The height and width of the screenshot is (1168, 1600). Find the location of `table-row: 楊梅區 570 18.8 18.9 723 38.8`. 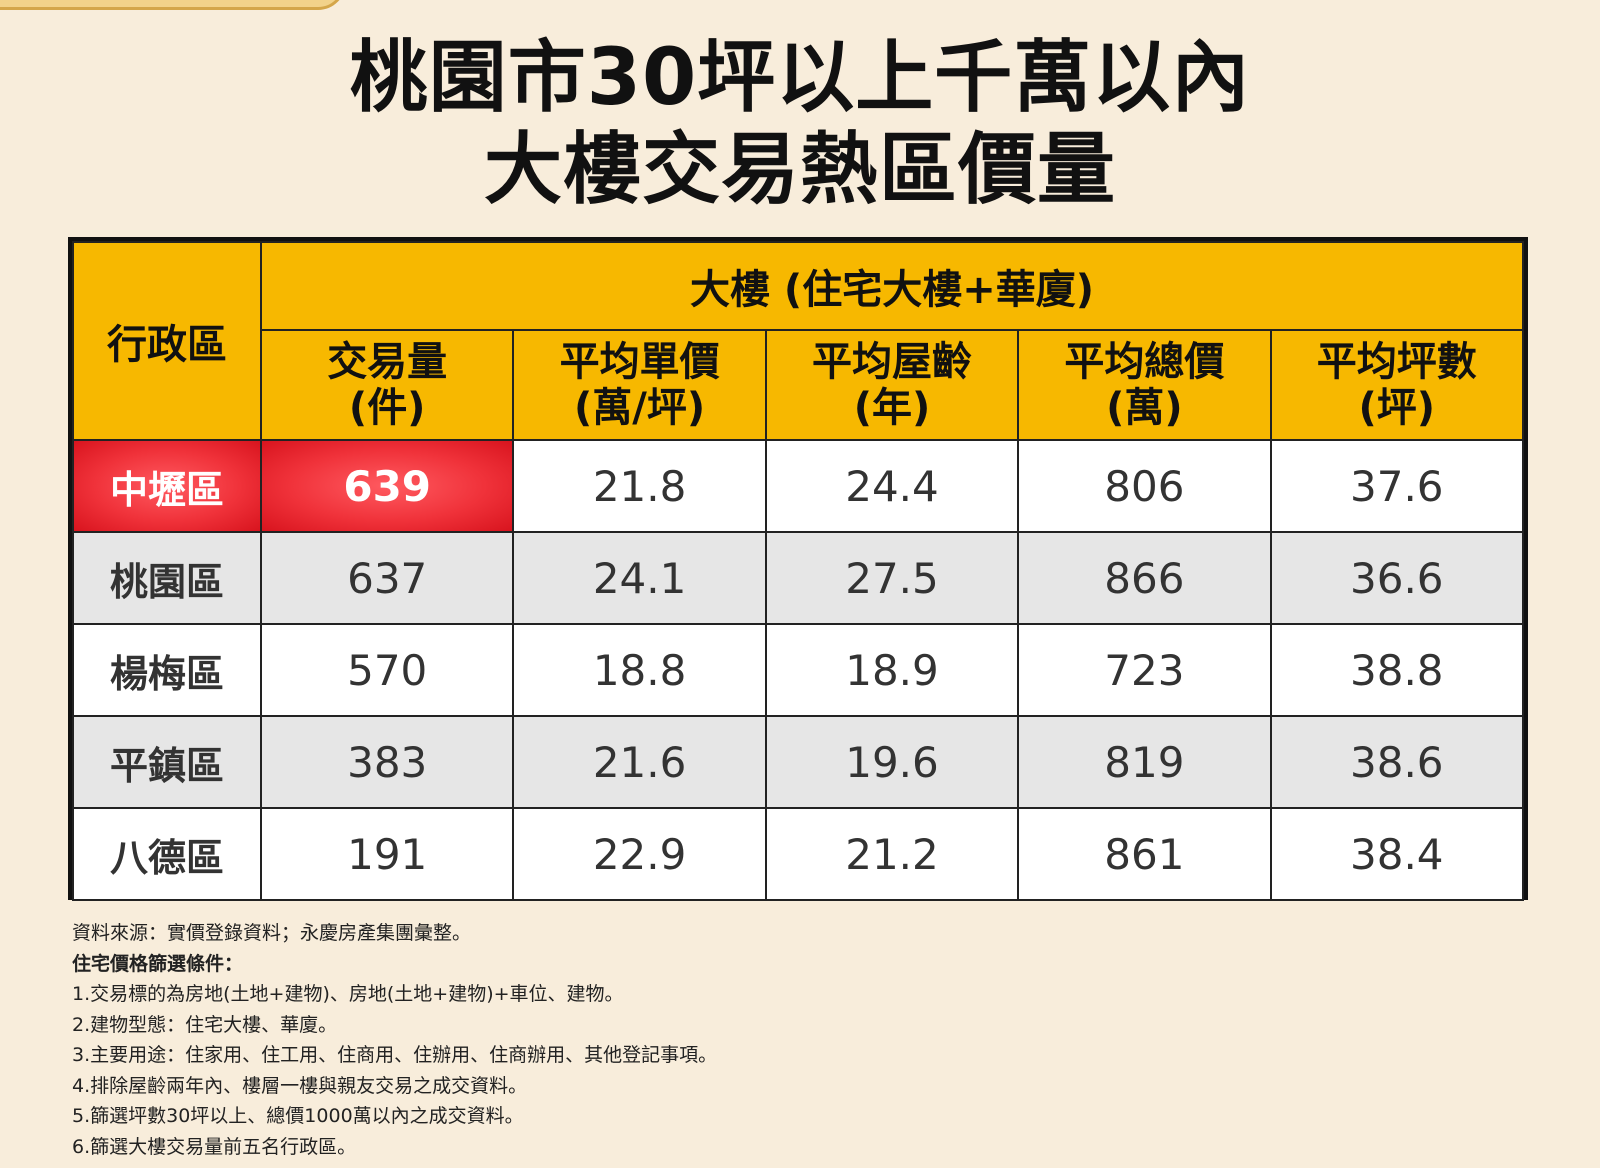

table-row: 楊梅區 570 18.8 18.9 723 38.8 is located at coordinates (798, 670).